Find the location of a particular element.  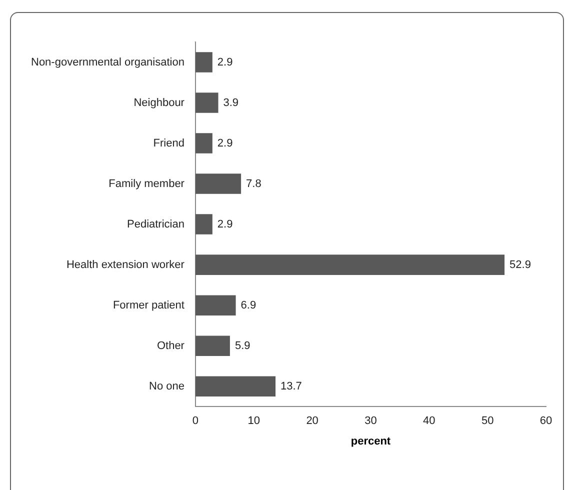

data-label: 3.9 is located at coordinates (231, 102).